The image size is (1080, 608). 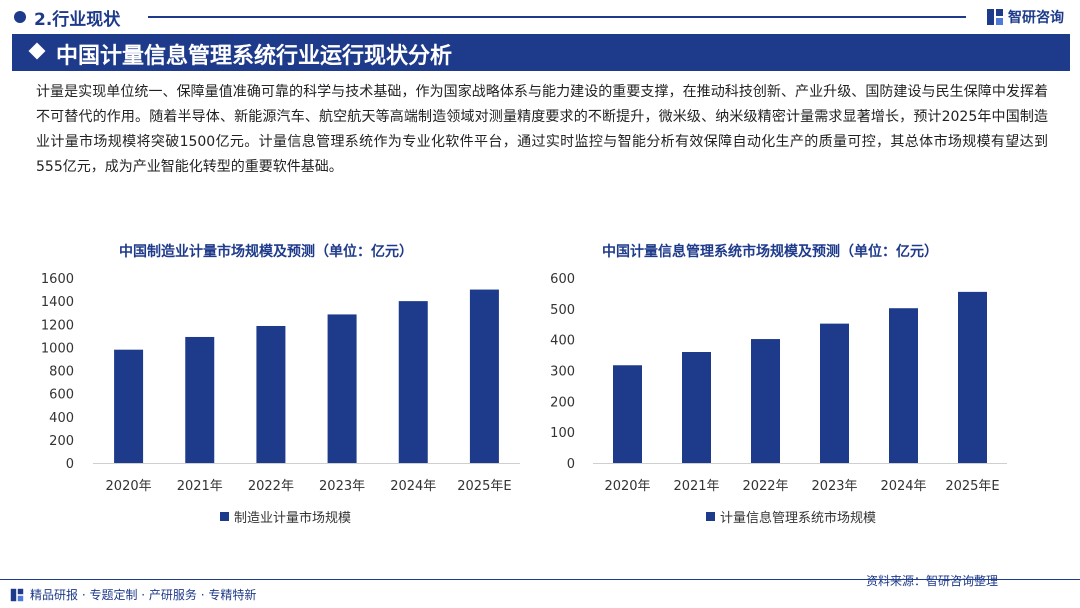 What do you see at coordinates (266, 252) in the screenshot?
I see `chart-title-manufacturing: 中国制造业计量市场规模及预测（单位：亿元）` at bounding box center [266, 252].